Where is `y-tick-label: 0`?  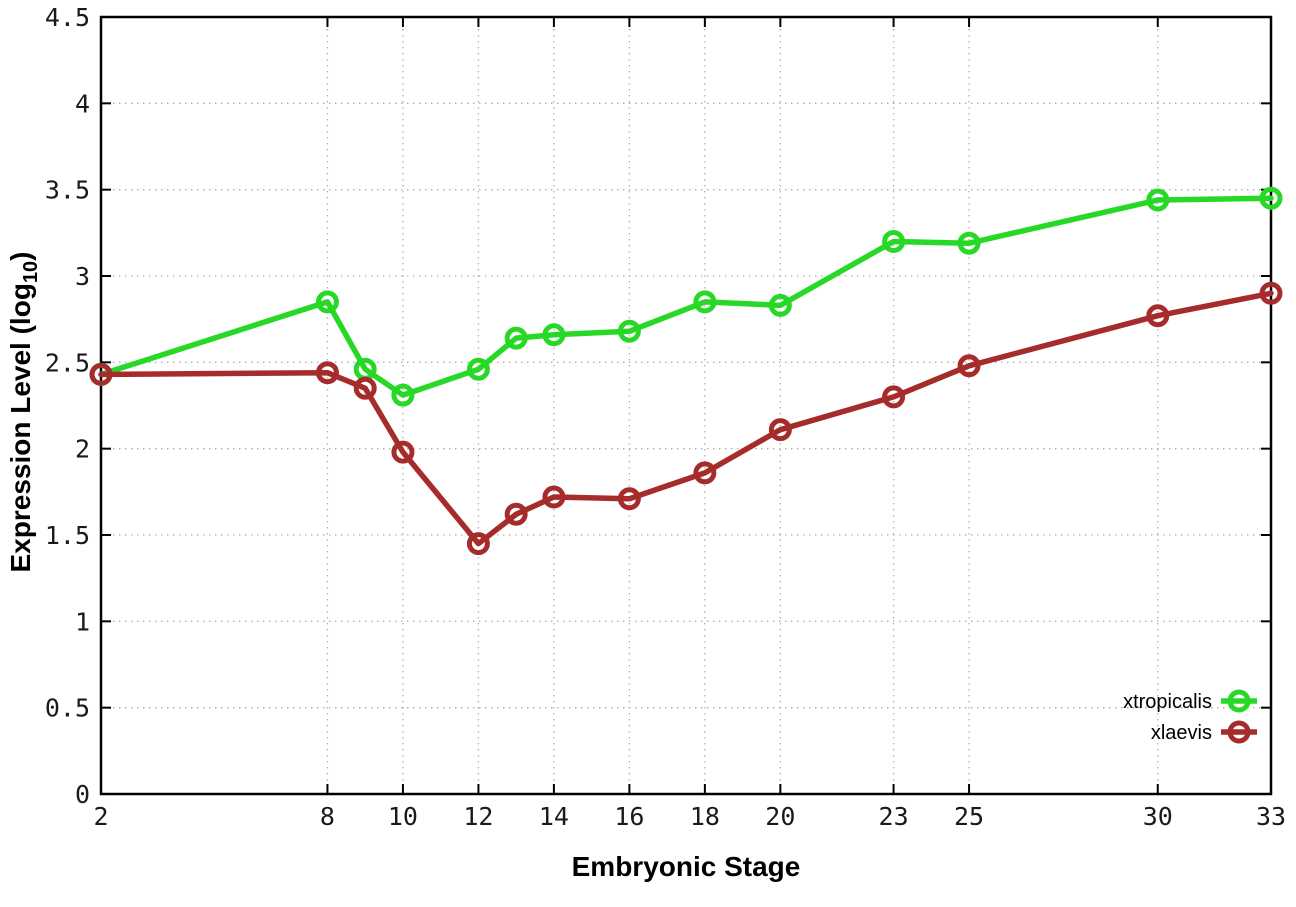
y-tick-label: 0 is located at coordinates (82, 794).